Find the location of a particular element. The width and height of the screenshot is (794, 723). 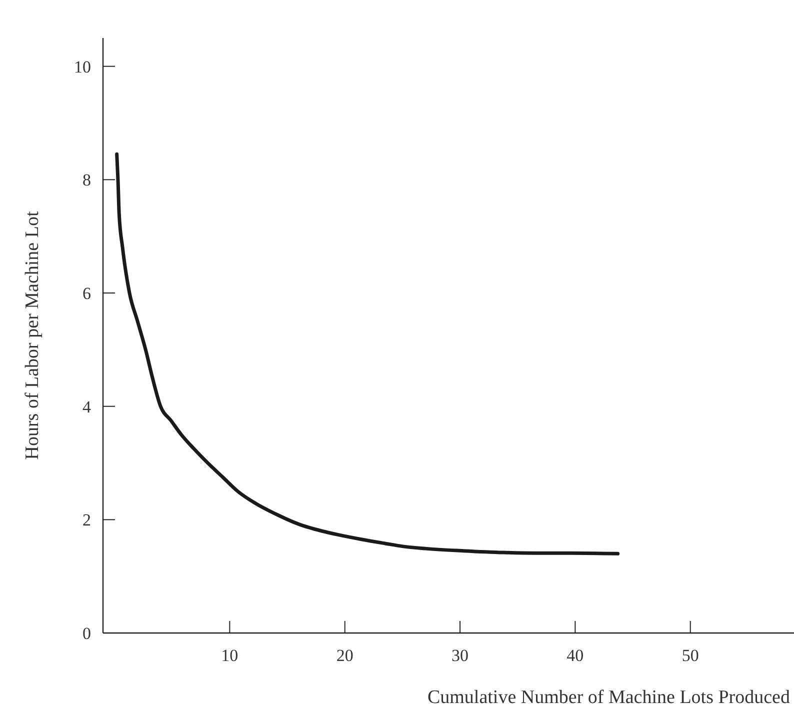

y-tick-label: 0 is located at coordinates (86, 633).